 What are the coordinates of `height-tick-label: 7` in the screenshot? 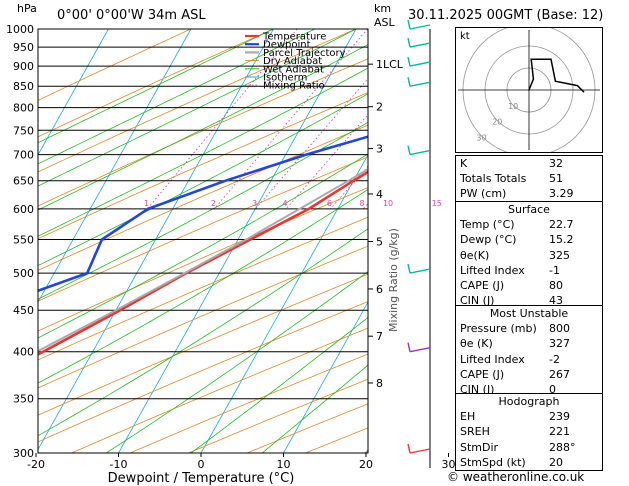 It's located at (379, 336).